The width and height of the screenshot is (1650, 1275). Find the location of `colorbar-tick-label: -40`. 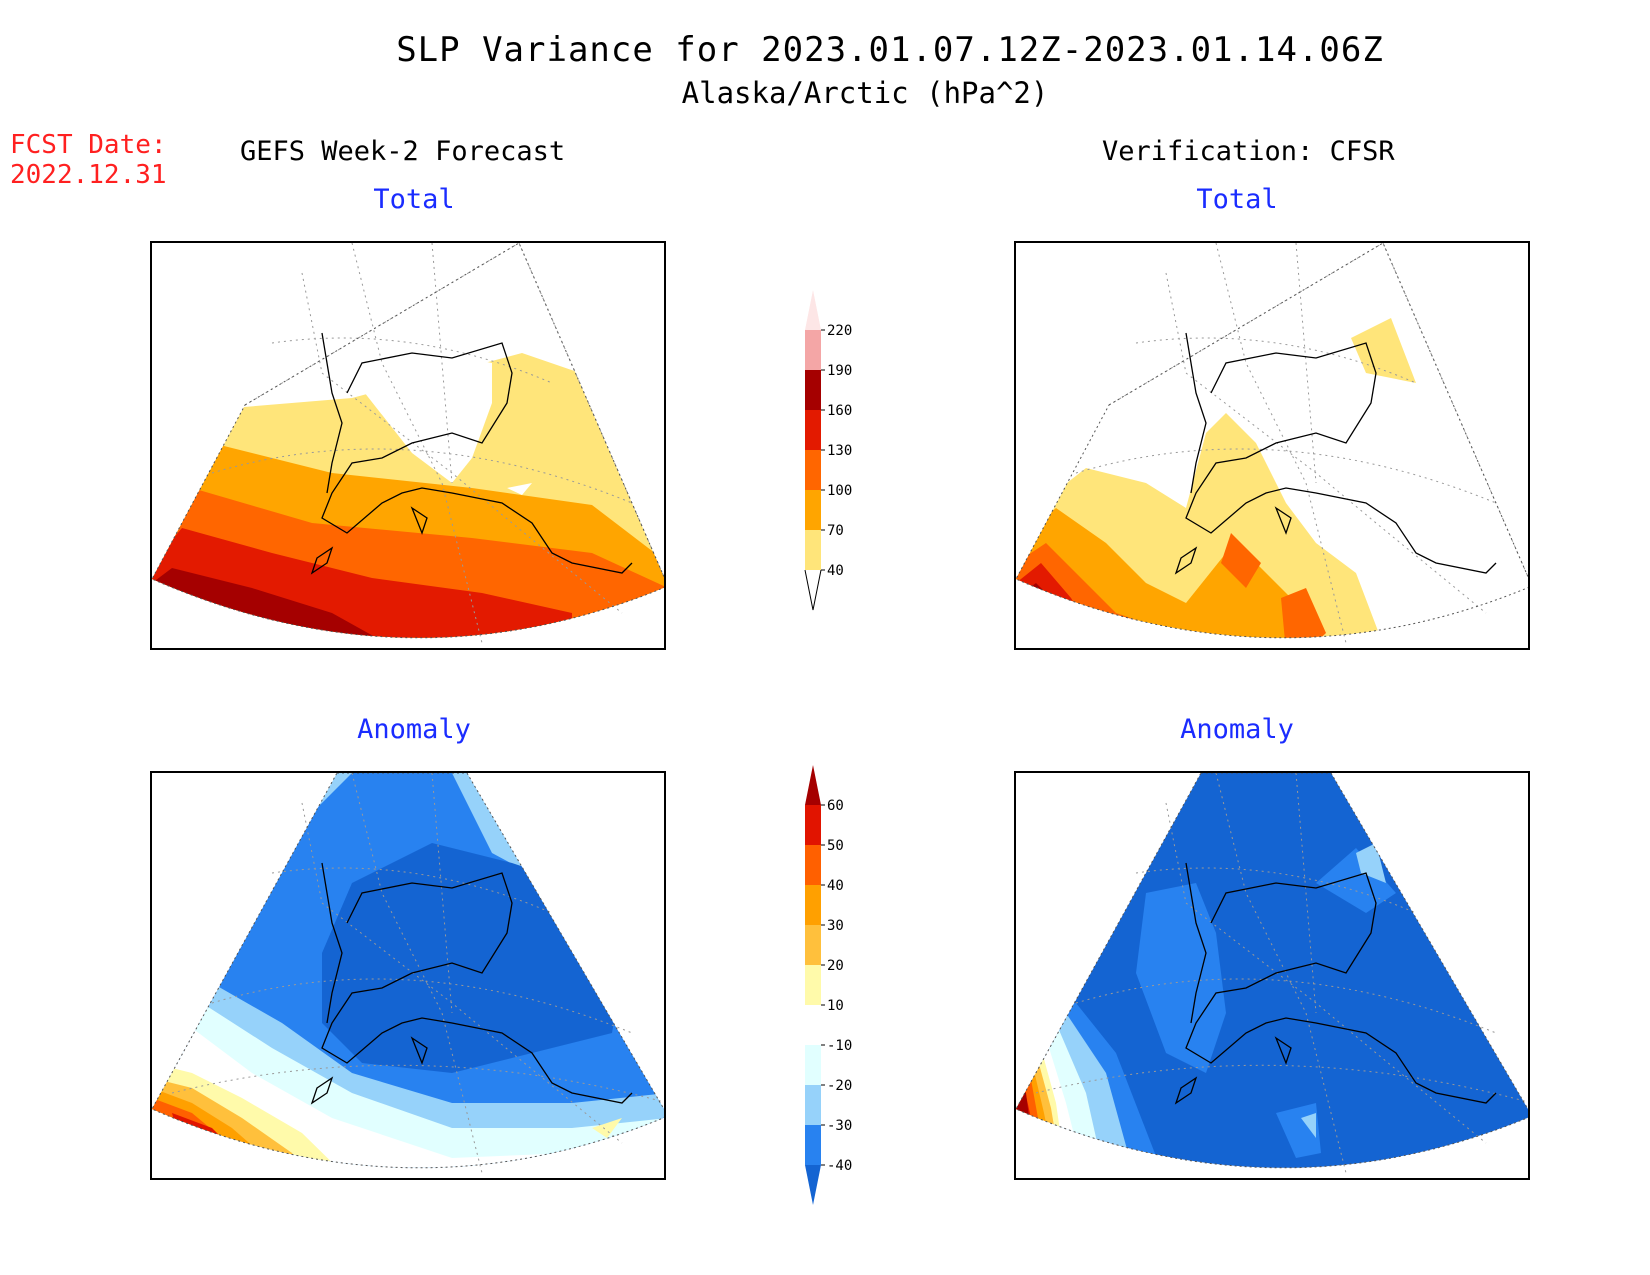

colorbar-tick-label: -40 is located at coordinates (839, 1166).